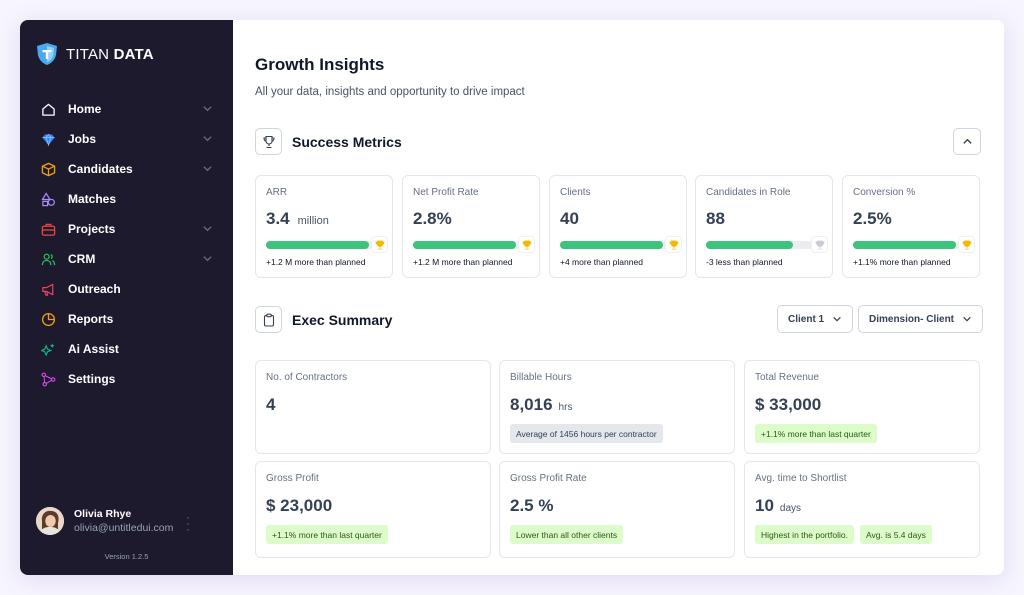 The width and height of the screenshot is (1024, 595). I want to click on metric-card: Clients 40 +4 more than planned, so click(618, 226).